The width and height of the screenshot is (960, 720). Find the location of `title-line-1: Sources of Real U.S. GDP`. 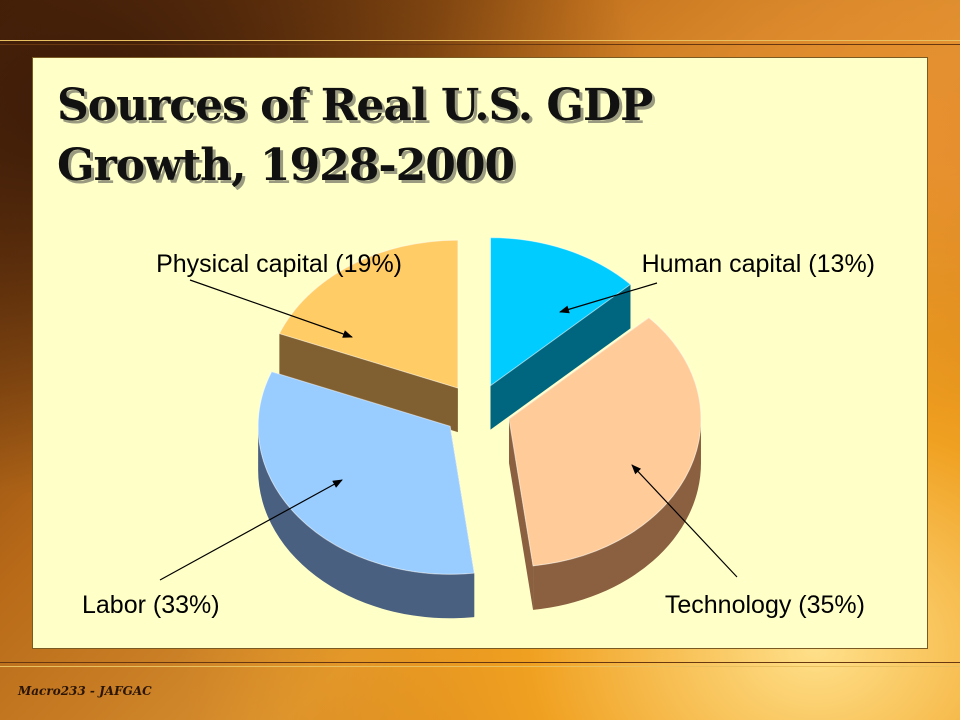

title-line-1: Sources of Real U.S. GDP is located at coordinates (355, 105).